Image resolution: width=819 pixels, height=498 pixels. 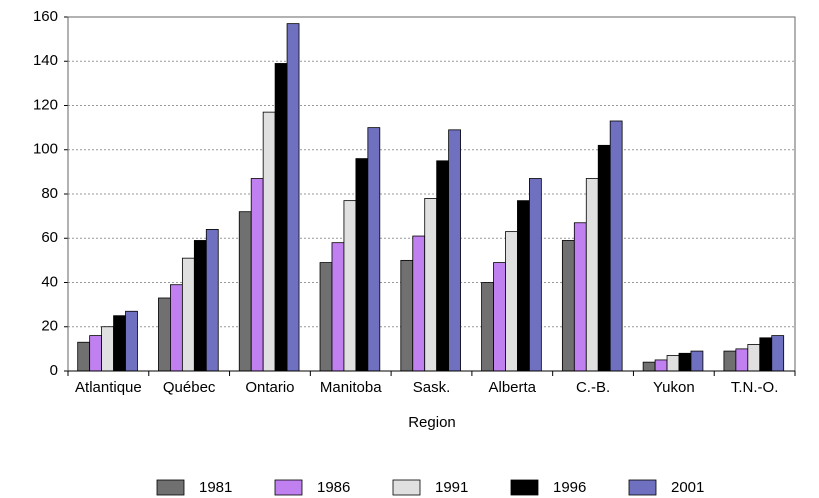 What do you see at coordinates (49, 193) in the screenshot?
I see `y-tick-label: 80` at bounding box center [49, 193].